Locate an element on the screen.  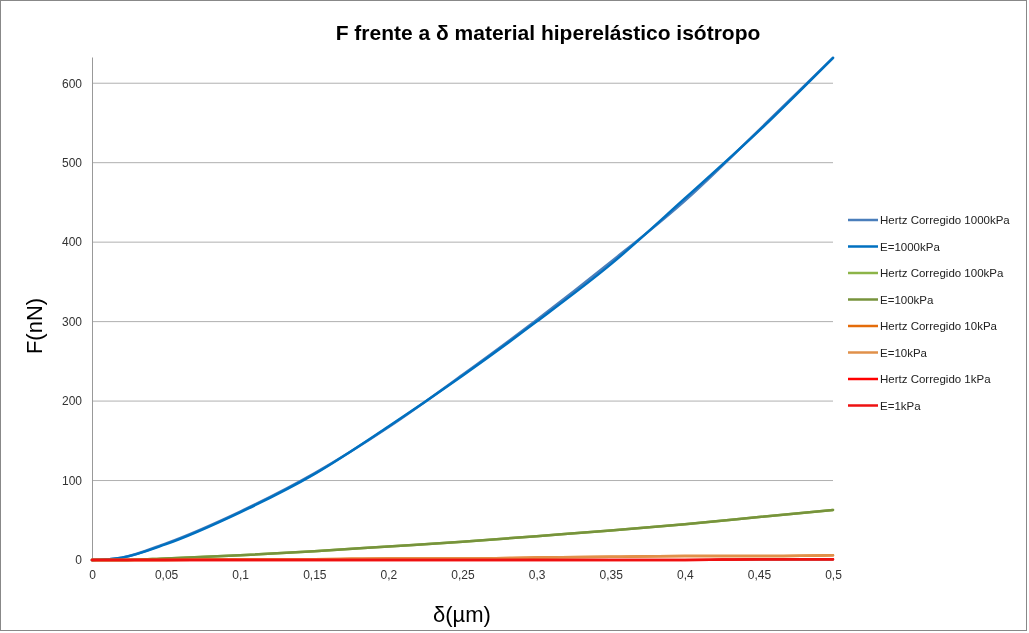
y-tick-label: 100 is located at coordinates (72, 480).